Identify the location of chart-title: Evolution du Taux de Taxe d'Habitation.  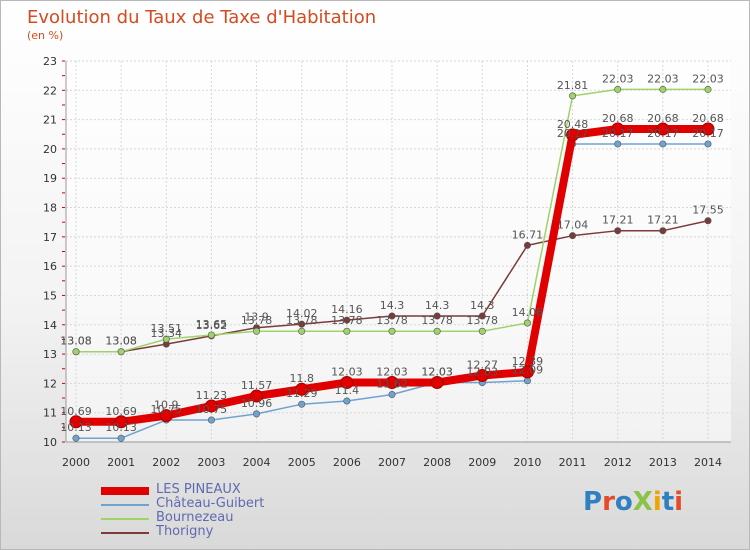
(202, 17).